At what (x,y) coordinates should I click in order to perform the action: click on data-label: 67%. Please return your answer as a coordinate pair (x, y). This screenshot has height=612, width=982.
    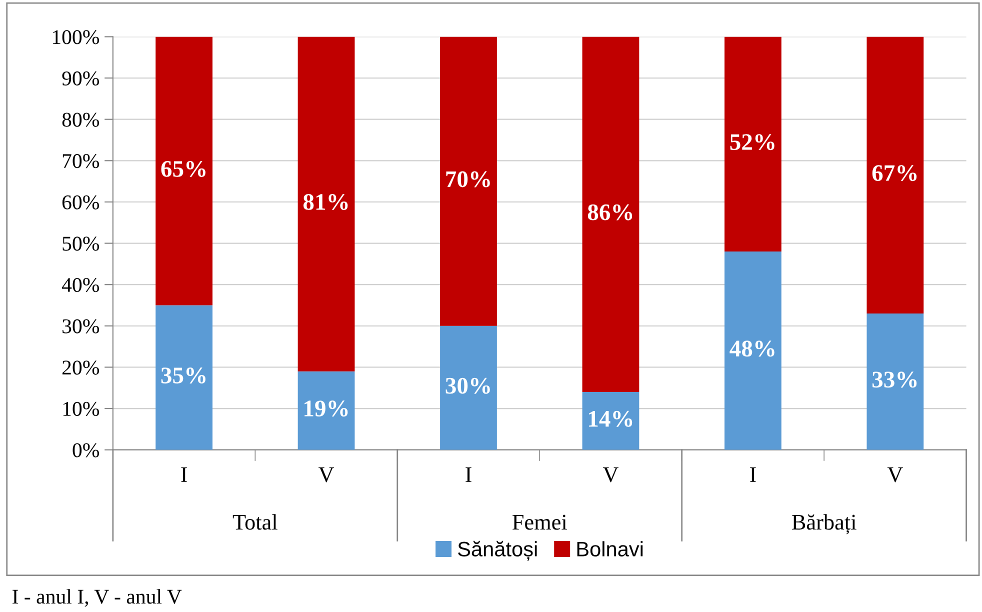
    Looking at the image, I should click on (894, 173).